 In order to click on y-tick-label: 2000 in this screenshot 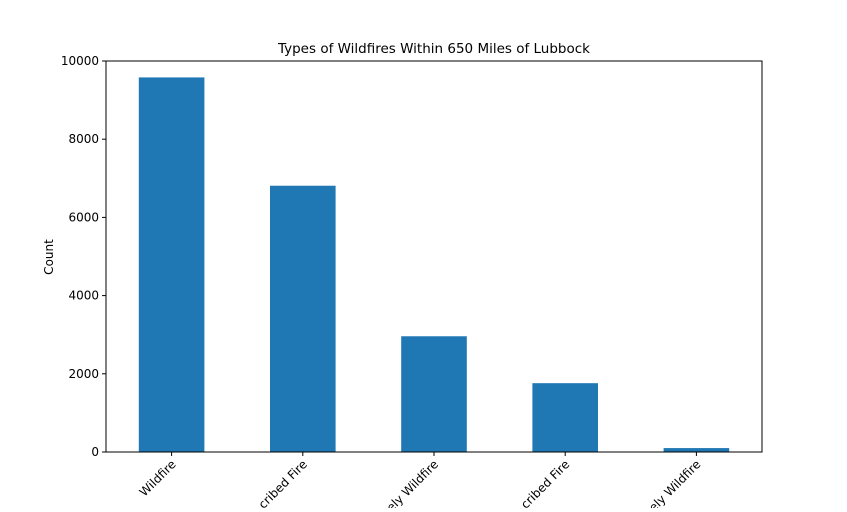, I will do `click(83, 374)`.